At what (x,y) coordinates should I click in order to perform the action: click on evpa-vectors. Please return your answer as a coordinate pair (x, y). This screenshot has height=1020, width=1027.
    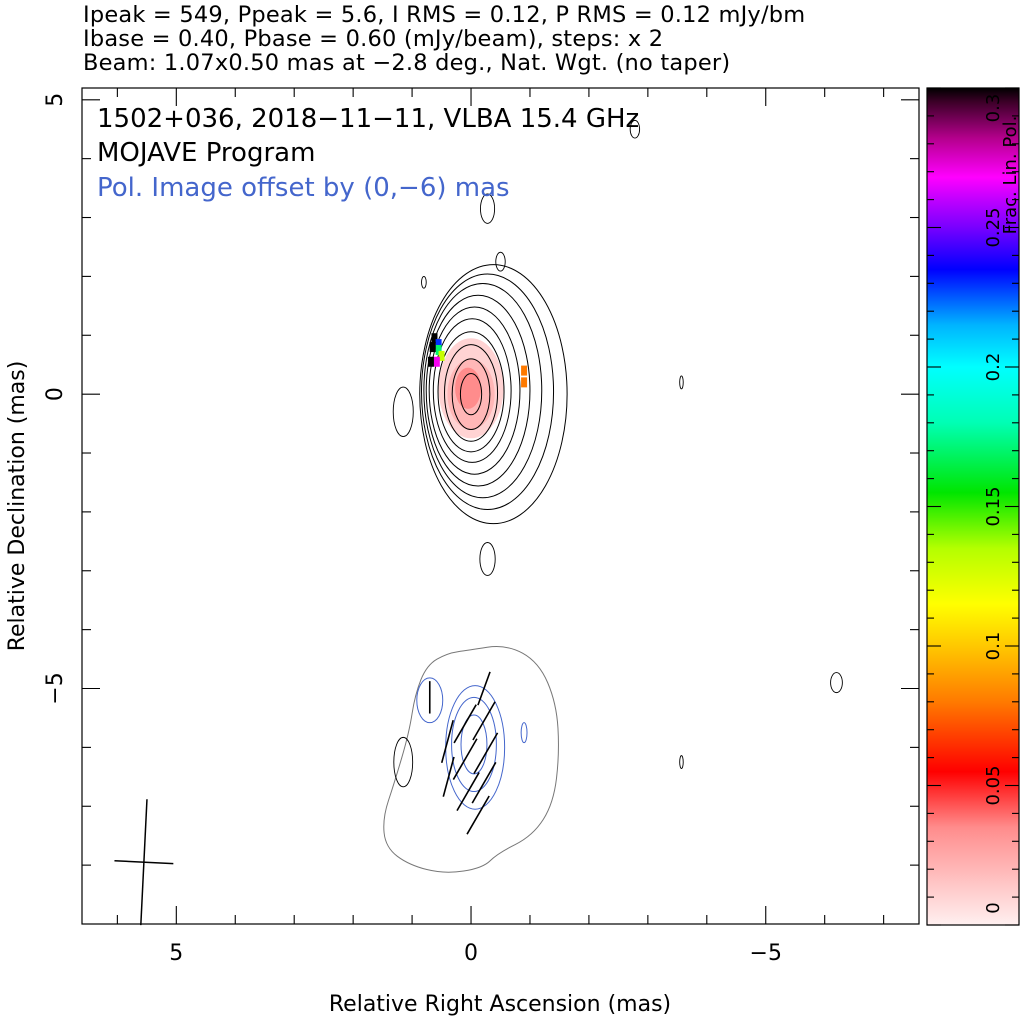
    Looking at the image, I should click on (463, 753).